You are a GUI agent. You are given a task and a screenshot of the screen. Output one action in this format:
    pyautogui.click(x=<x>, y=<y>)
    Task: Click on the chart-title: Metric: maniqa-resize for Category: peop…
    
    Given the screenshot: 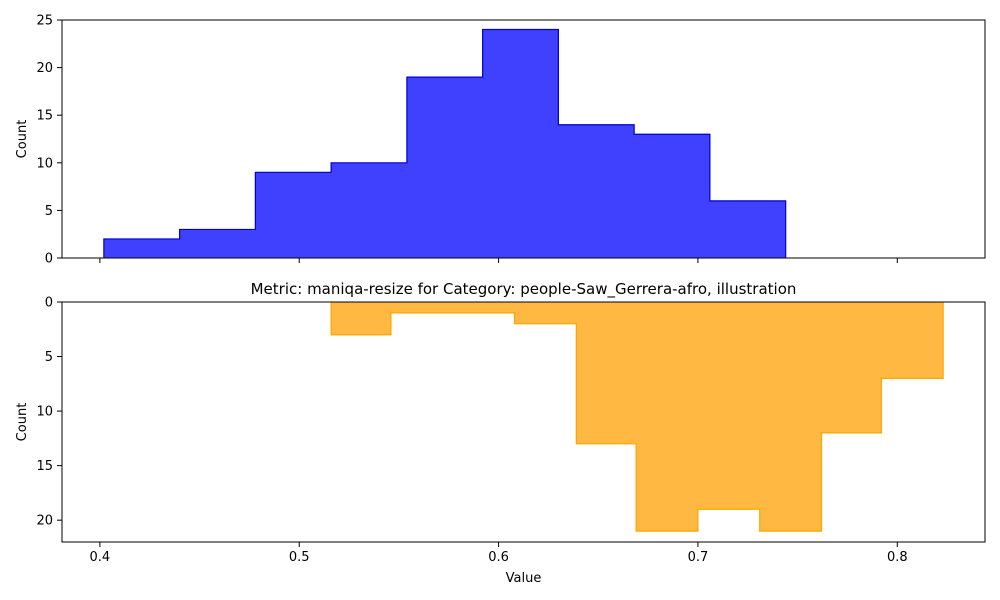 What is the action you would take?
    pyautogui.click(x=524, y=289)
    